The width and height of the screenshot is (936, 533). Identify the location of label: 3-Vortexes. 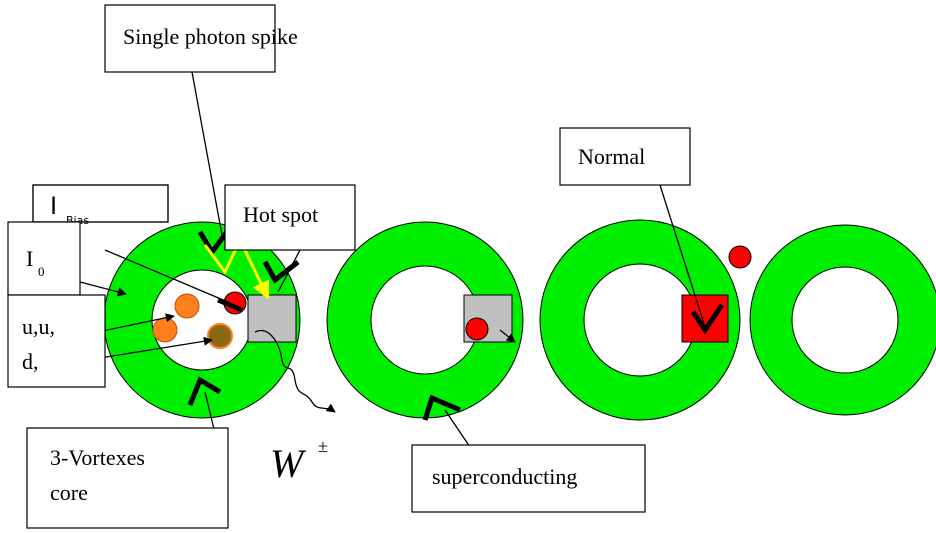
(97, 457).